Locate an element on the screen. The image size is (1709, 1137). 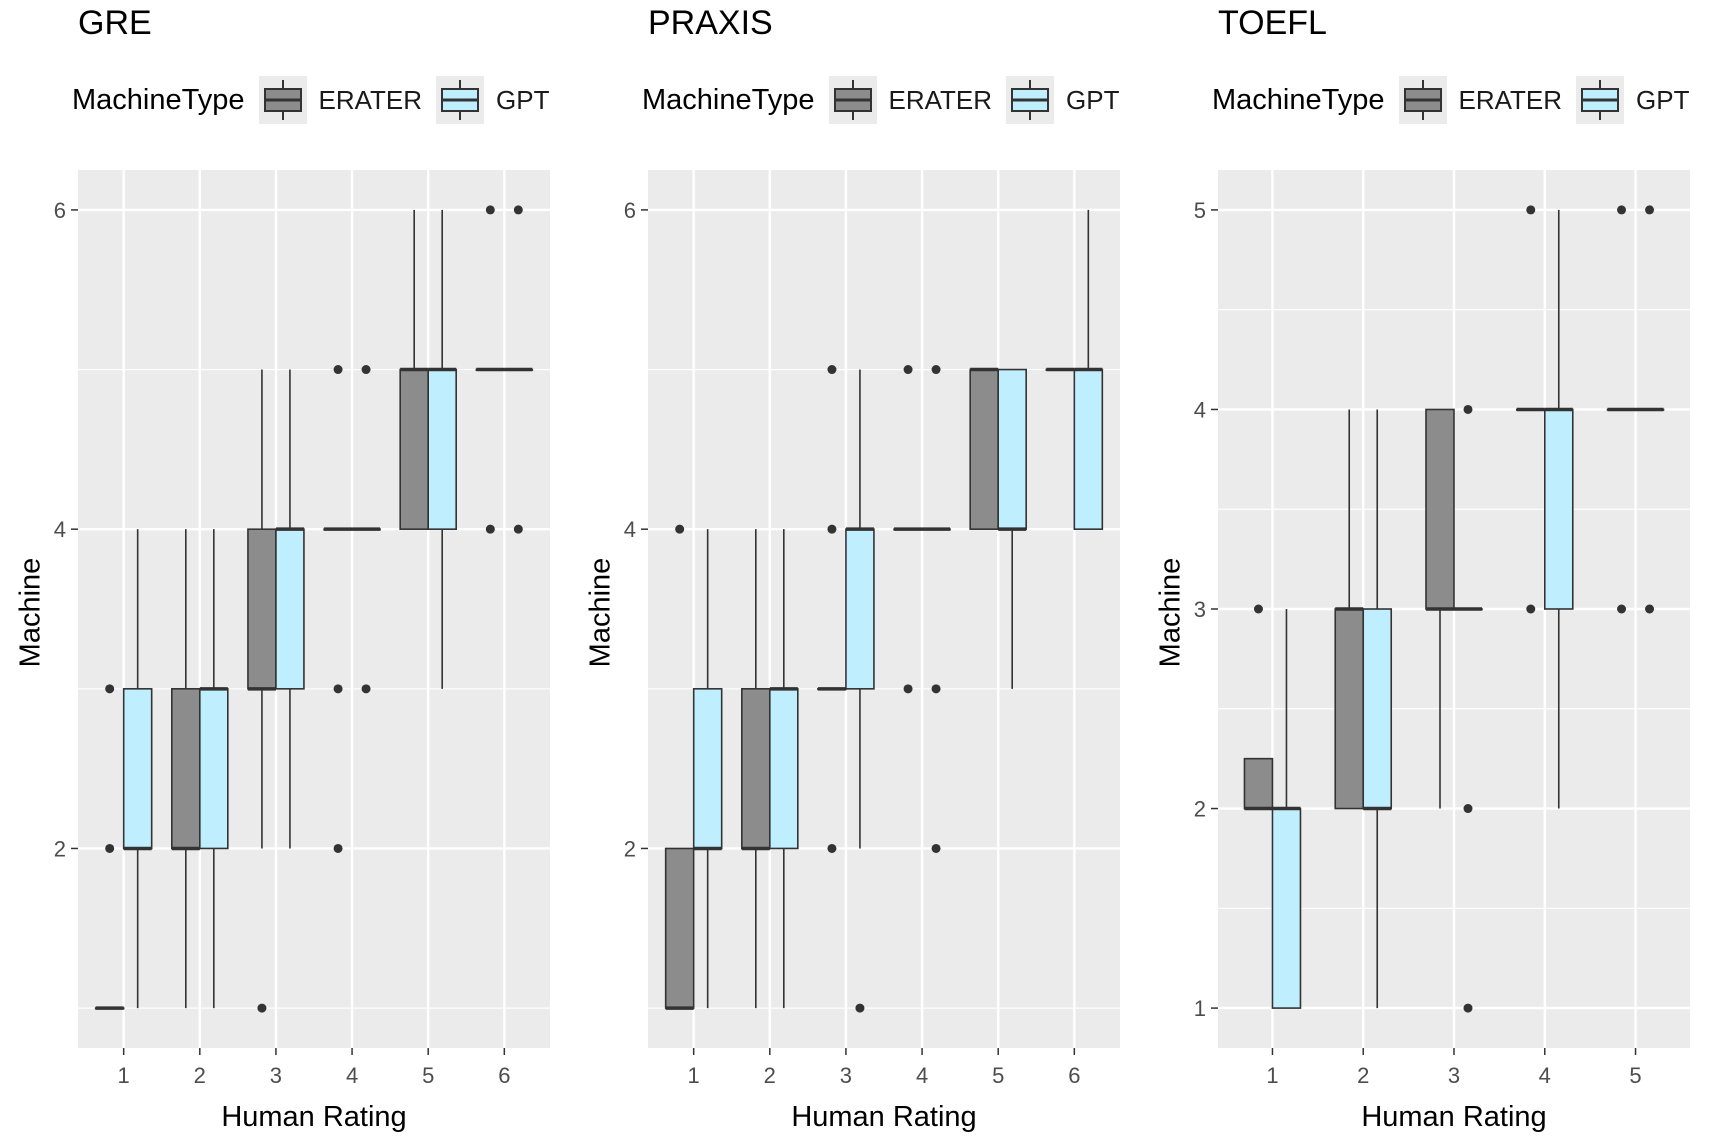
y-tick-label: 1 is located at coordinates (1200, 1008).